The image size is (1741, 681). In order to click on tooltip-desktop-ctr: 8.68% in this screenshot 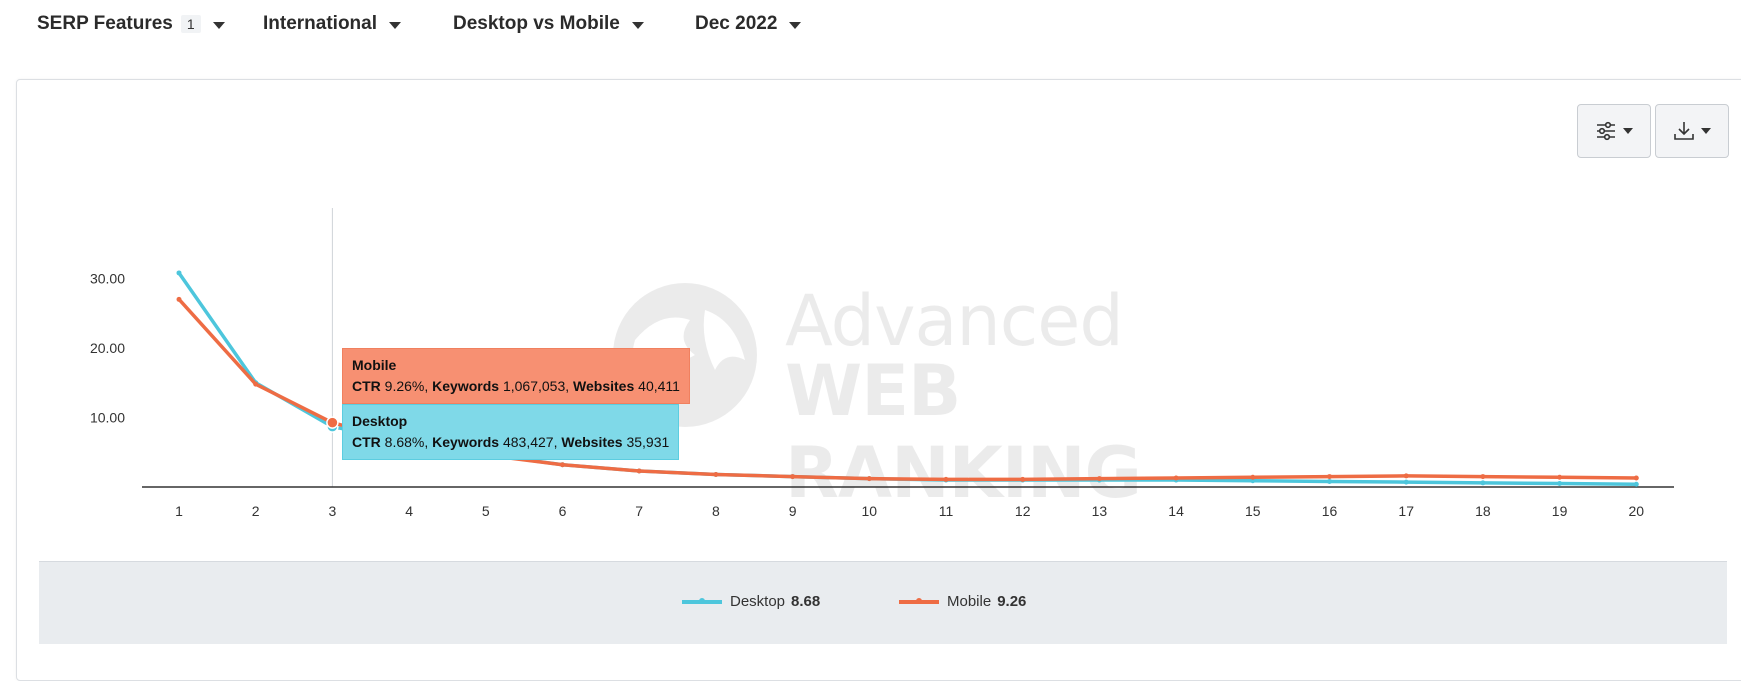, I will do `click(404, 442)`.